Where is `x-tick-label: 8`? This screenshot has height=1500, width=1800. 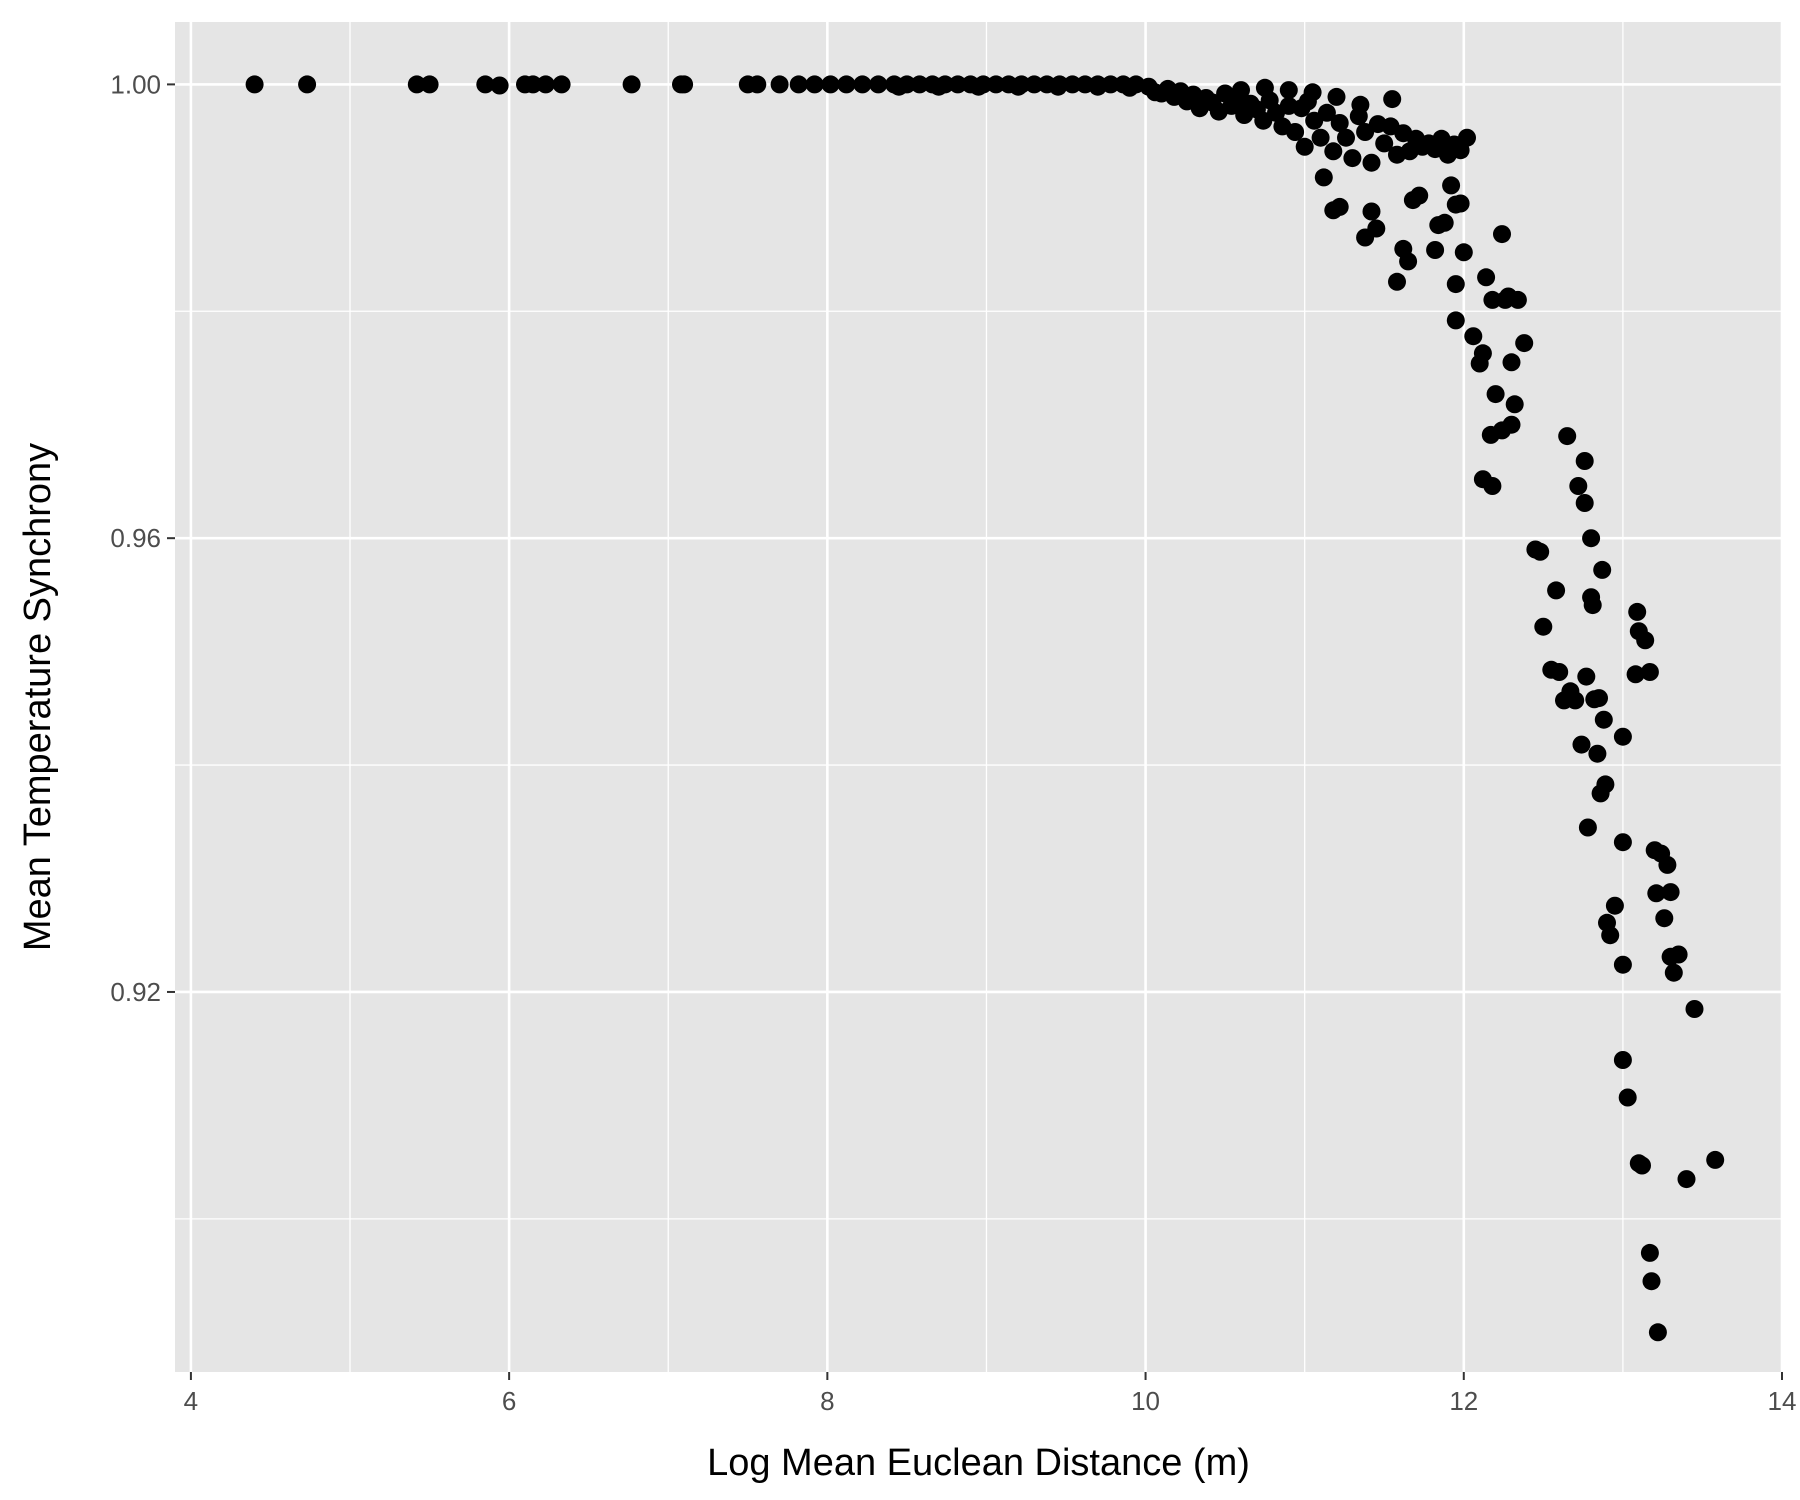 x-tick-label: 8 is located at coordinates (827, 1401).